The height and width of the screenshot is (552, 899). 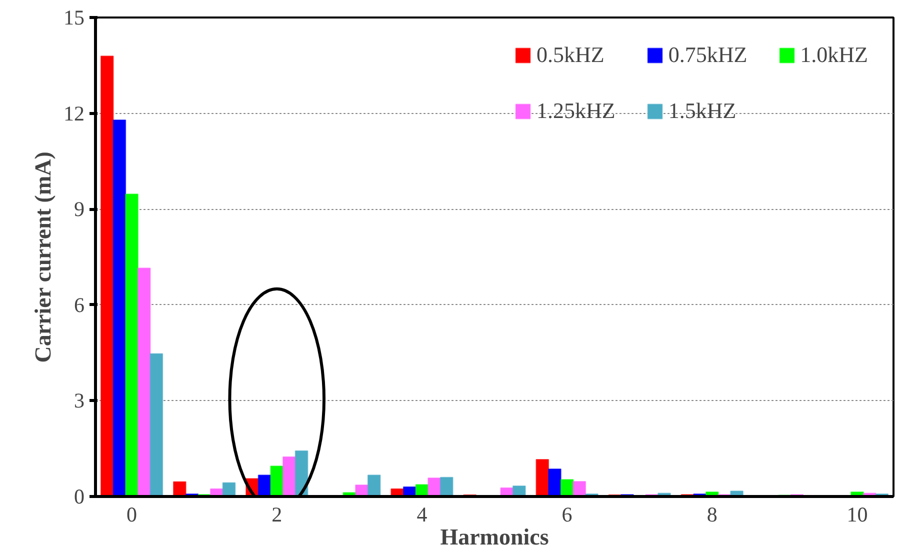 What do you see at coordinates (422, 514) in the screenshot?
I see `x-tick-label: 4` at bounding box center [422, 514].